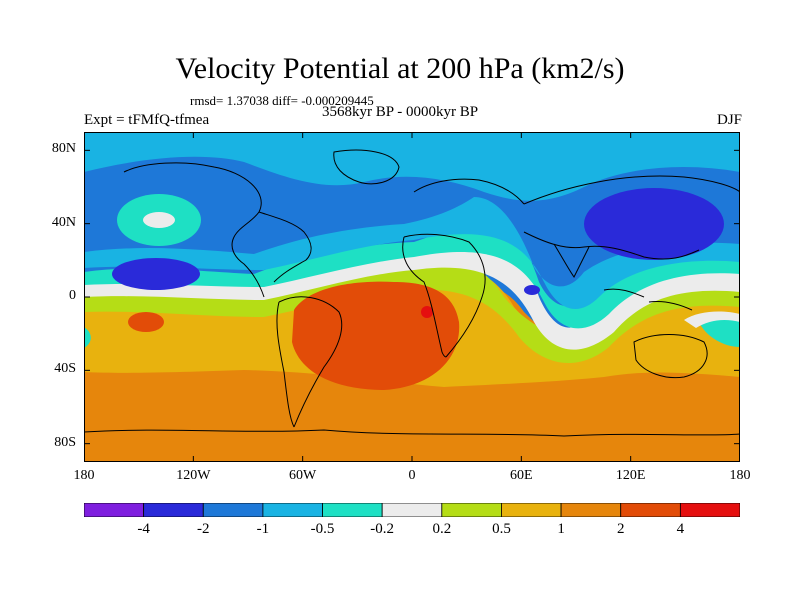 This screenshot has width=800, height=600. Describe the element at coordinates (571, 260) in the screenshot. I see `coast-india` at that location.